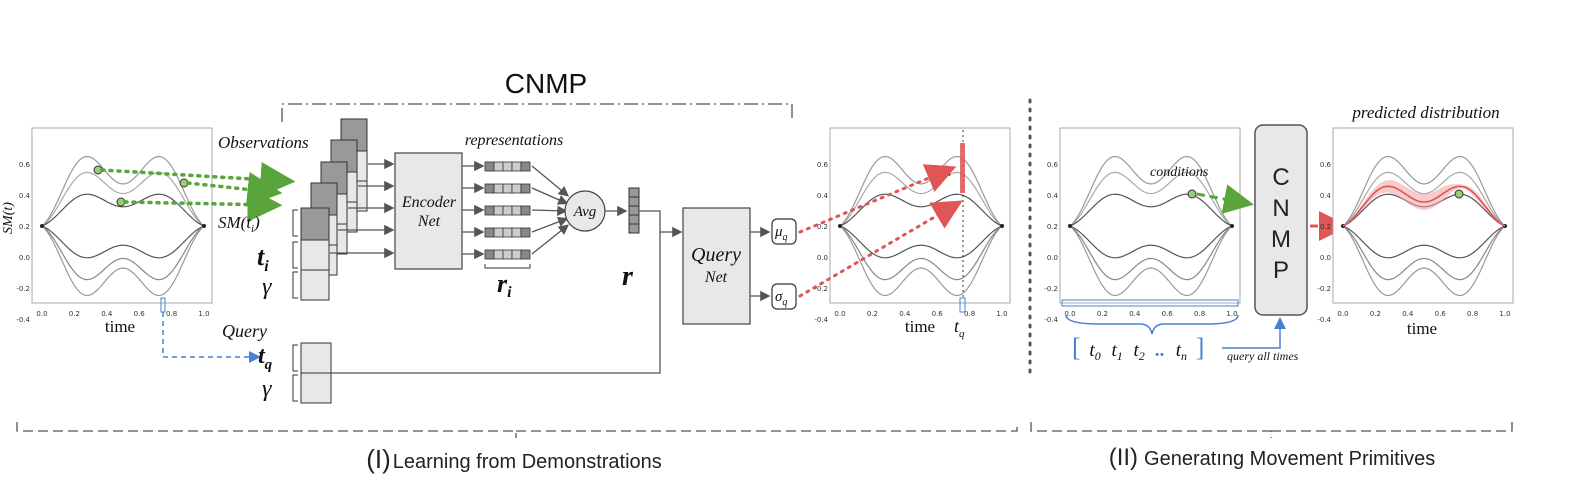  I want to click on times-brace, so click(1152, 324).